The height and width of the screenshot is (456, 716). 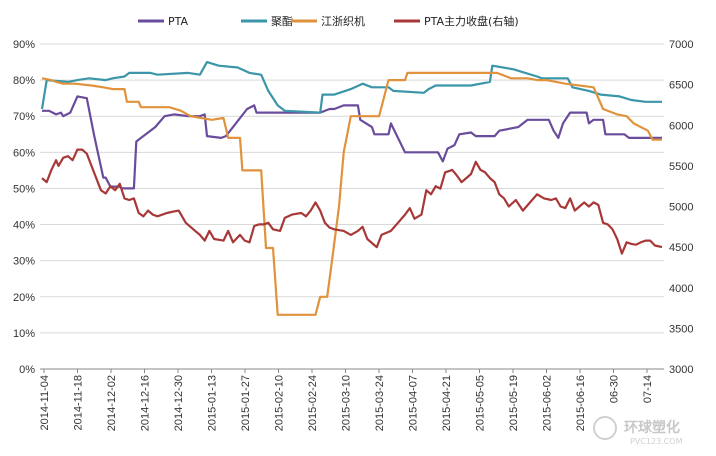 What do you see at coordinates (213, 403) in the screenshot?
I see `x-tick-label: 2015-01-13` at bounding box center [213, 403].